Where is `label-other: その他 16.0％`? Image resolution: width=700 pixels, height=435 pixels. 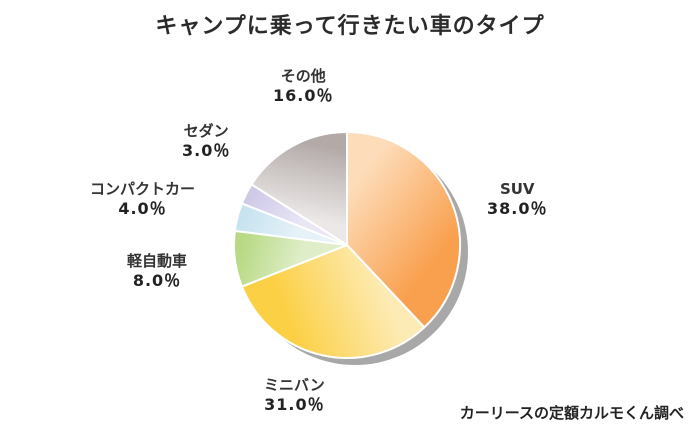
label-other: その他 16.0％ is located at coordinates (303, 86).